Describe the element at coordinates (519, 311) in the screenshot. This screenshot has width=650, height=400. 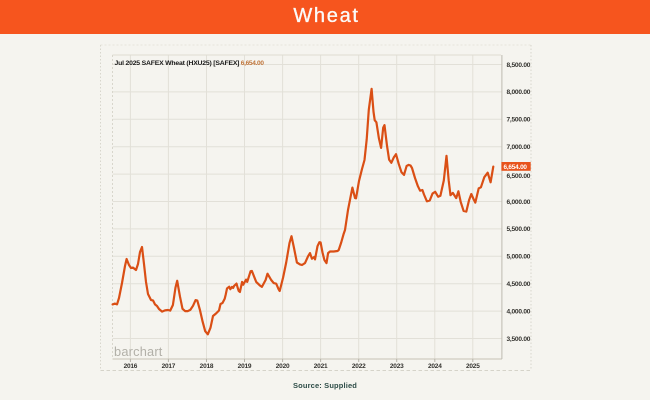
I see `svg-text: 4,000.00` at that location.